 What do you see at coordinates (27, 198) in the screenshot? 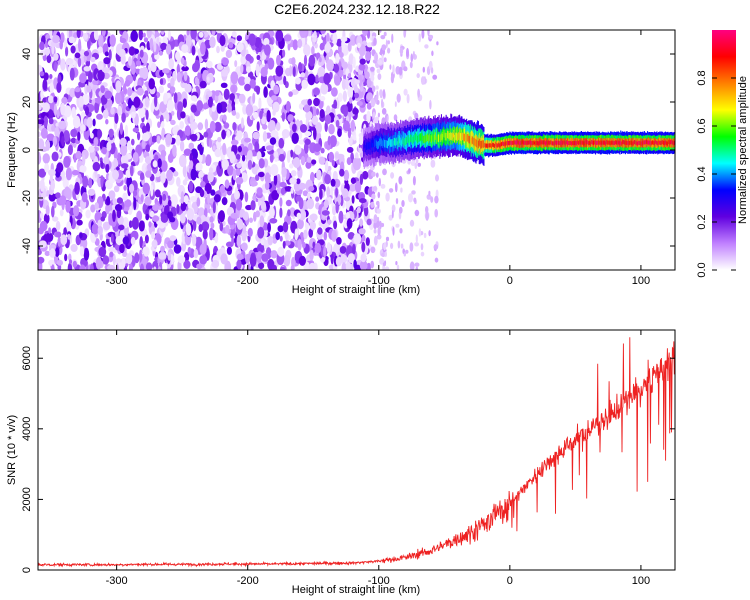
I see `y-tick-label: -20` at bounding box center [27, 198].